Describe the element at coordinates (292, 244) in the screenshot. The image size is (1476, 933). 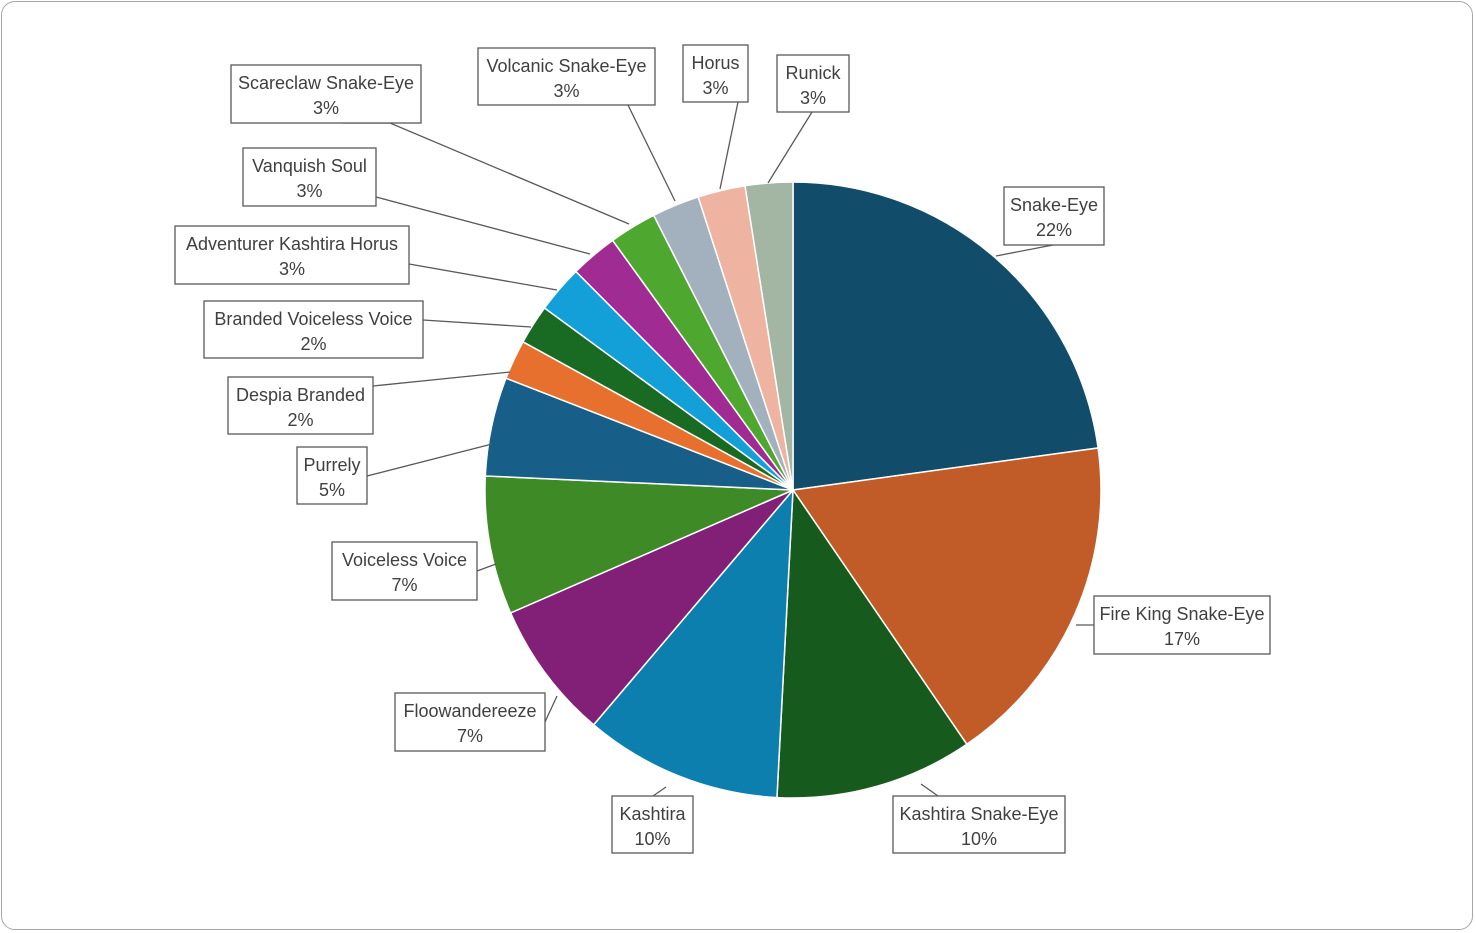
I see `data-label-category: Adventurer Kashtira Horus` at that location.